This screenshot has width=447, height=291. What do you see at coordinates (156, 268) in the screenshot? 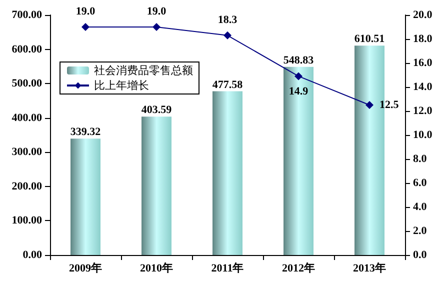
I see `x-tick-label: 2010年` at bounding box center [156, 268].